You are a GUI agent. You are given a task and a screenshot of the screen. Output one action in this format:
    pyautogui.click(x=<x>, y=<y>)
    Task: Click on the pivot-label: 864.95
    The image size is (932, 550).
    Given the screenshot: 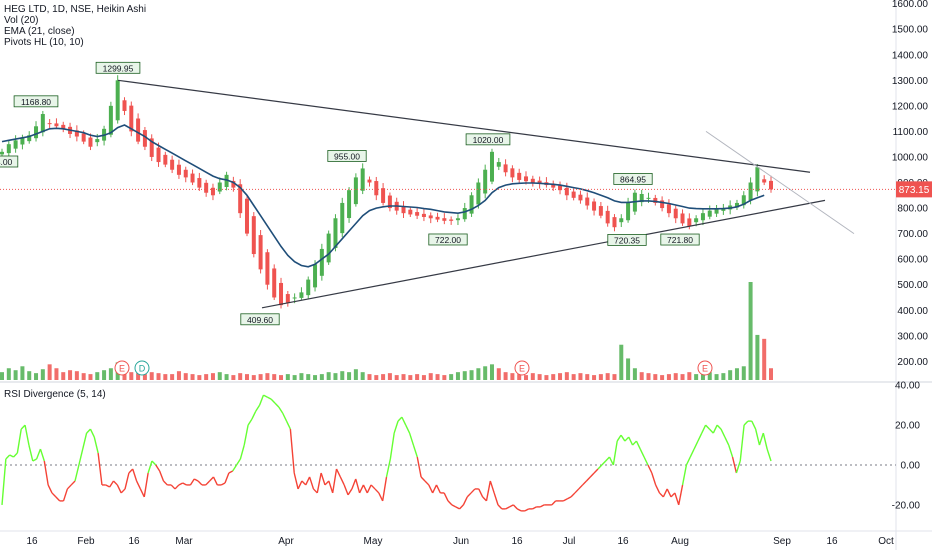 What is the action you would take?
    pyautogui.click(x=633, y=179)
    